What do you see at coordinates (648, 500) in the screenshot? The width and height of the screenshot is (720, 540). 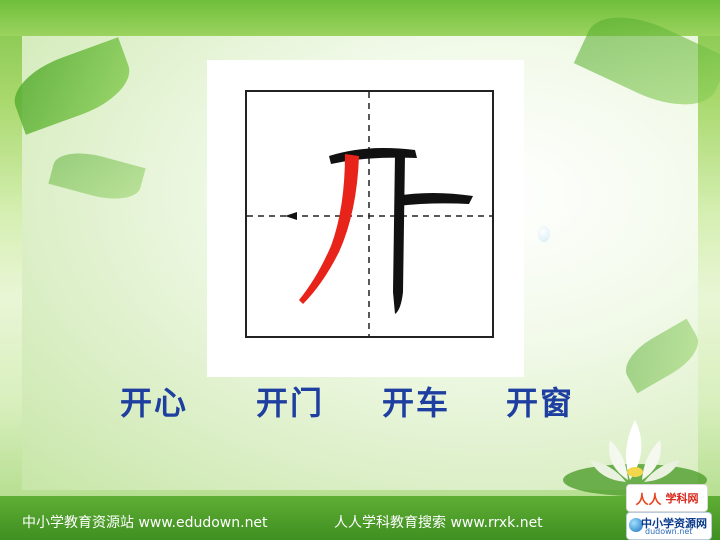 I see `xueke-logo-mark: 人人` at bounding box center [648, 500].